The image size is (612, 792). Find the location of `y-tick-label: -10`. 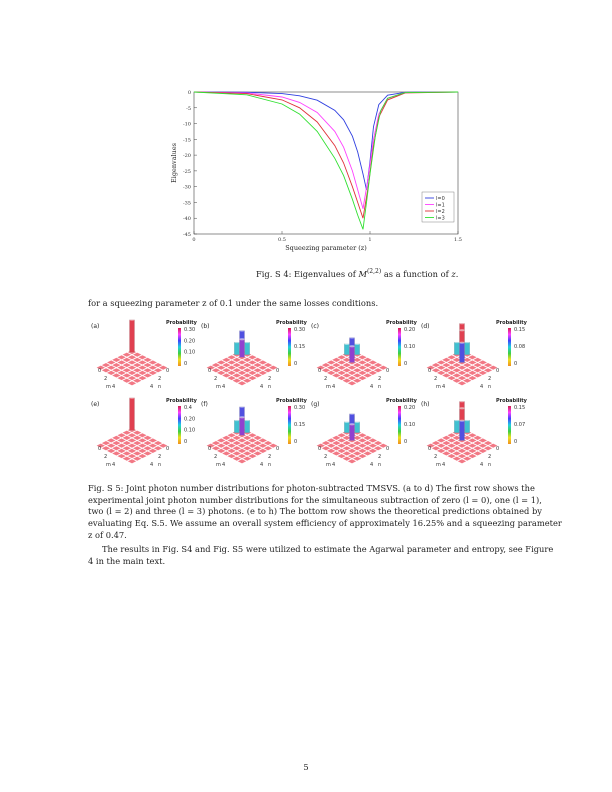

y-tick-label: -10 is located at coordinates (187, 125).